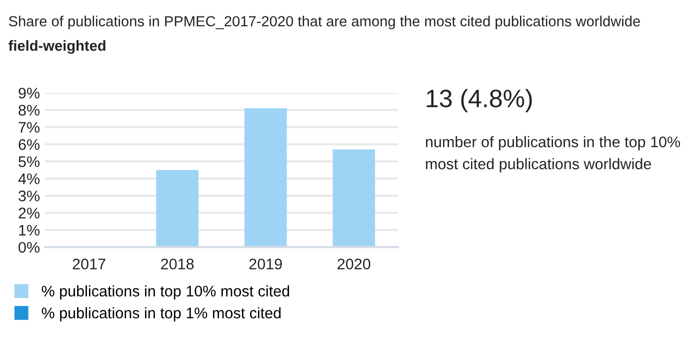 The image size is (691, 349). I want to click on y-tick-label: 8%, so click(29, 110).